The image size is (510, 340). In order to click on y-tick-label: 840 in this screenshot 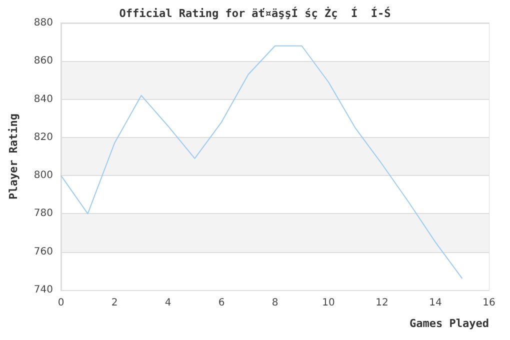, I will do `click(43, 99)`.